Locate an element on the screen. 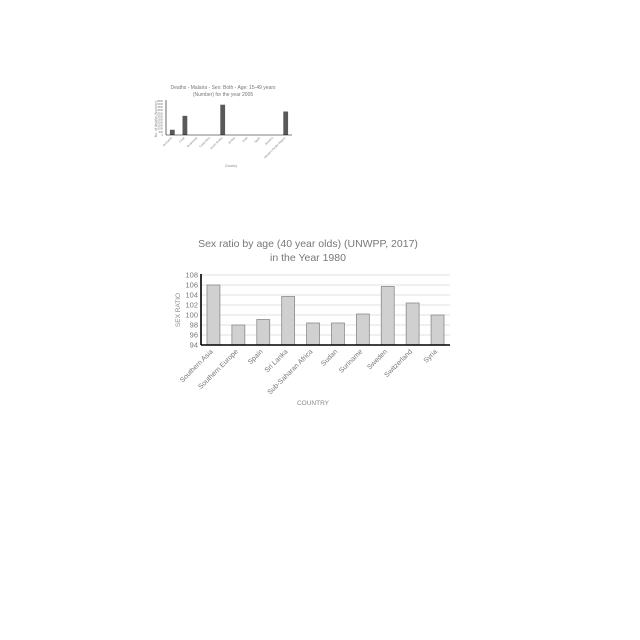 The image size is (640, 640). main-chart-y-tick-label: 108 is located at coordinates (191, 275).